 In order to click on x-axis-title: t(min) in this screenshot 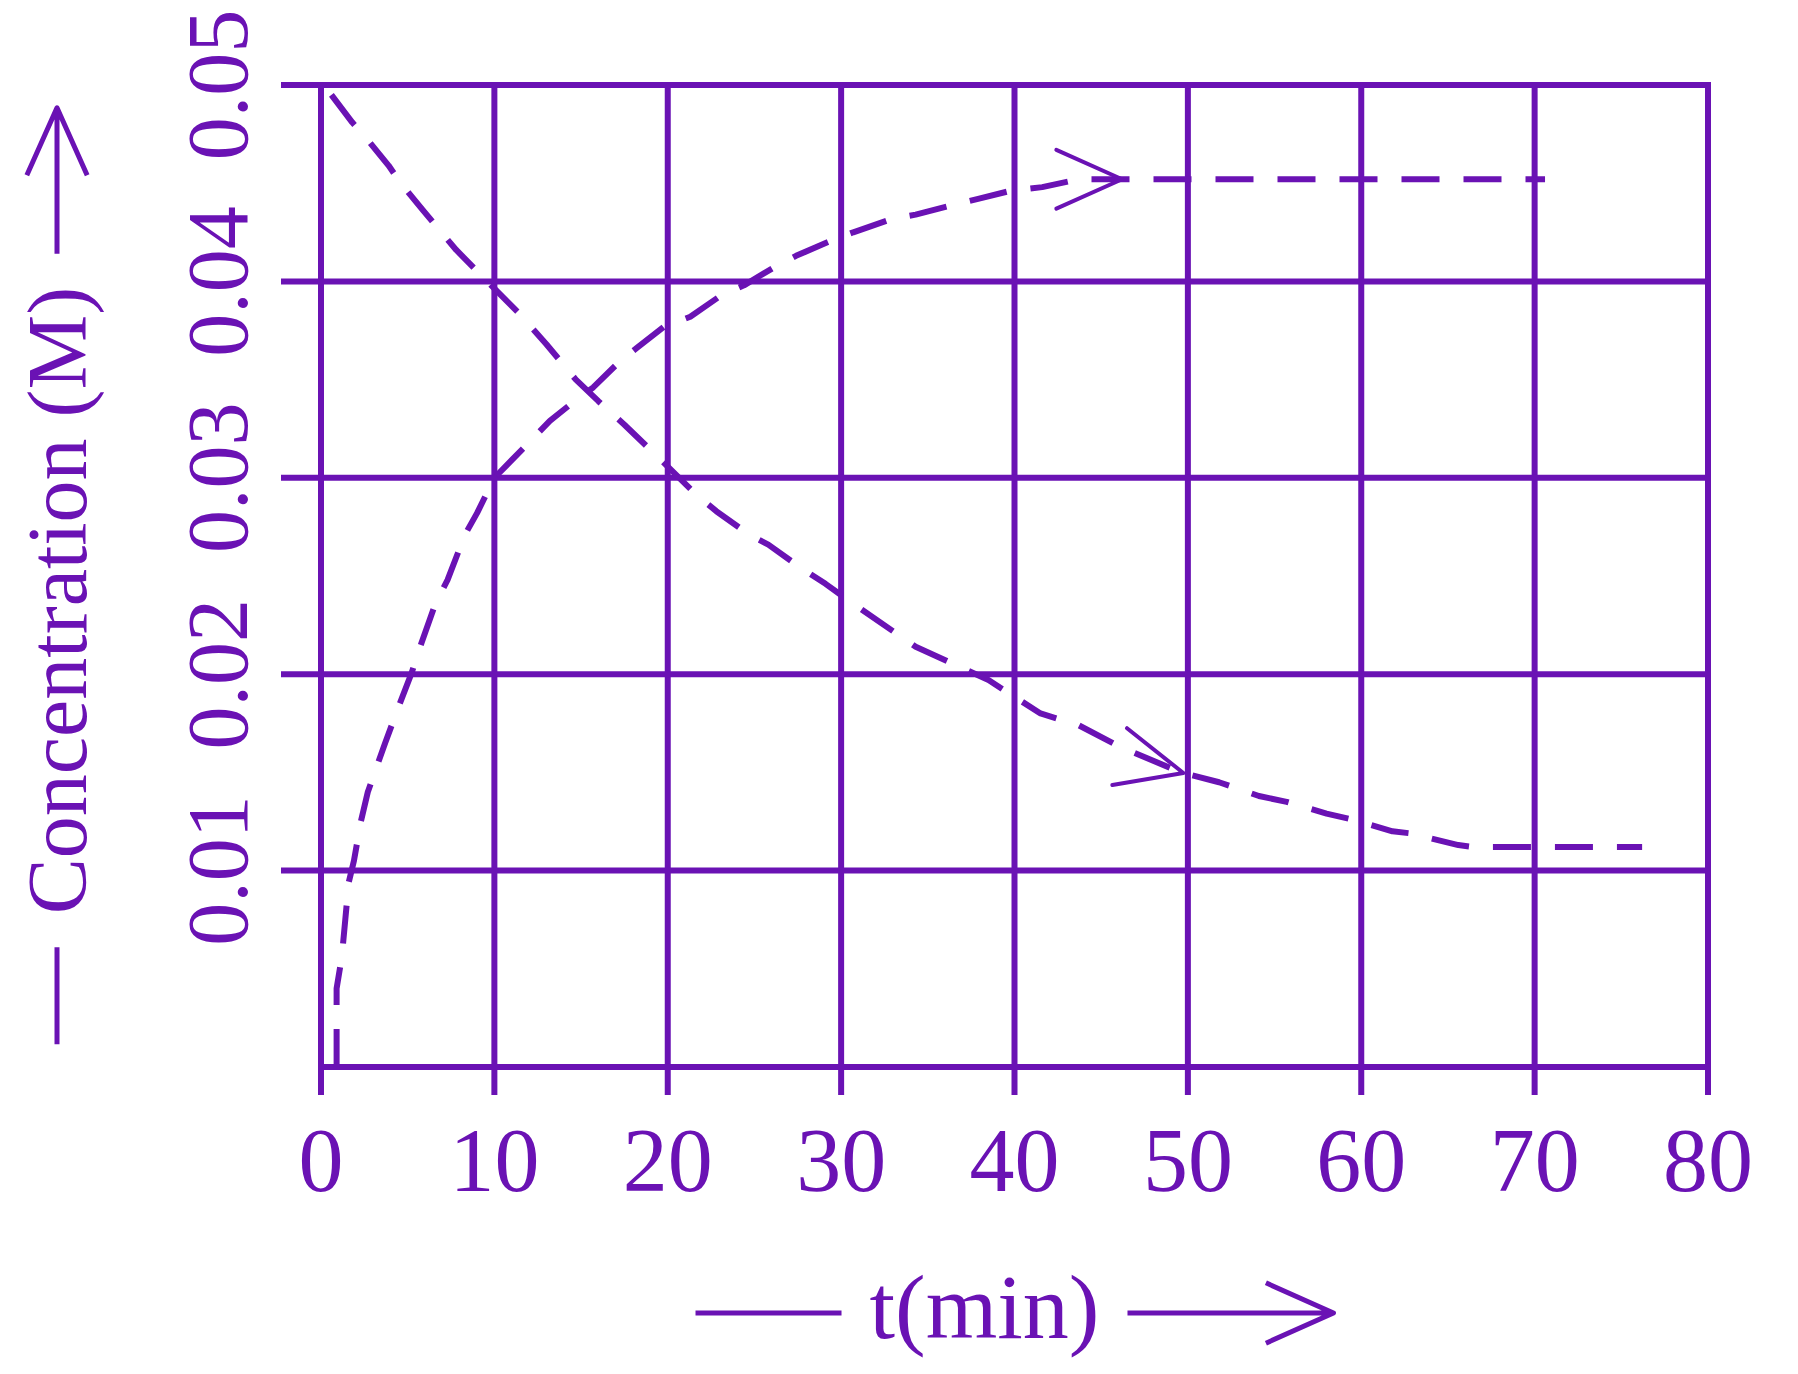, I will do `click(984, 1307)`.